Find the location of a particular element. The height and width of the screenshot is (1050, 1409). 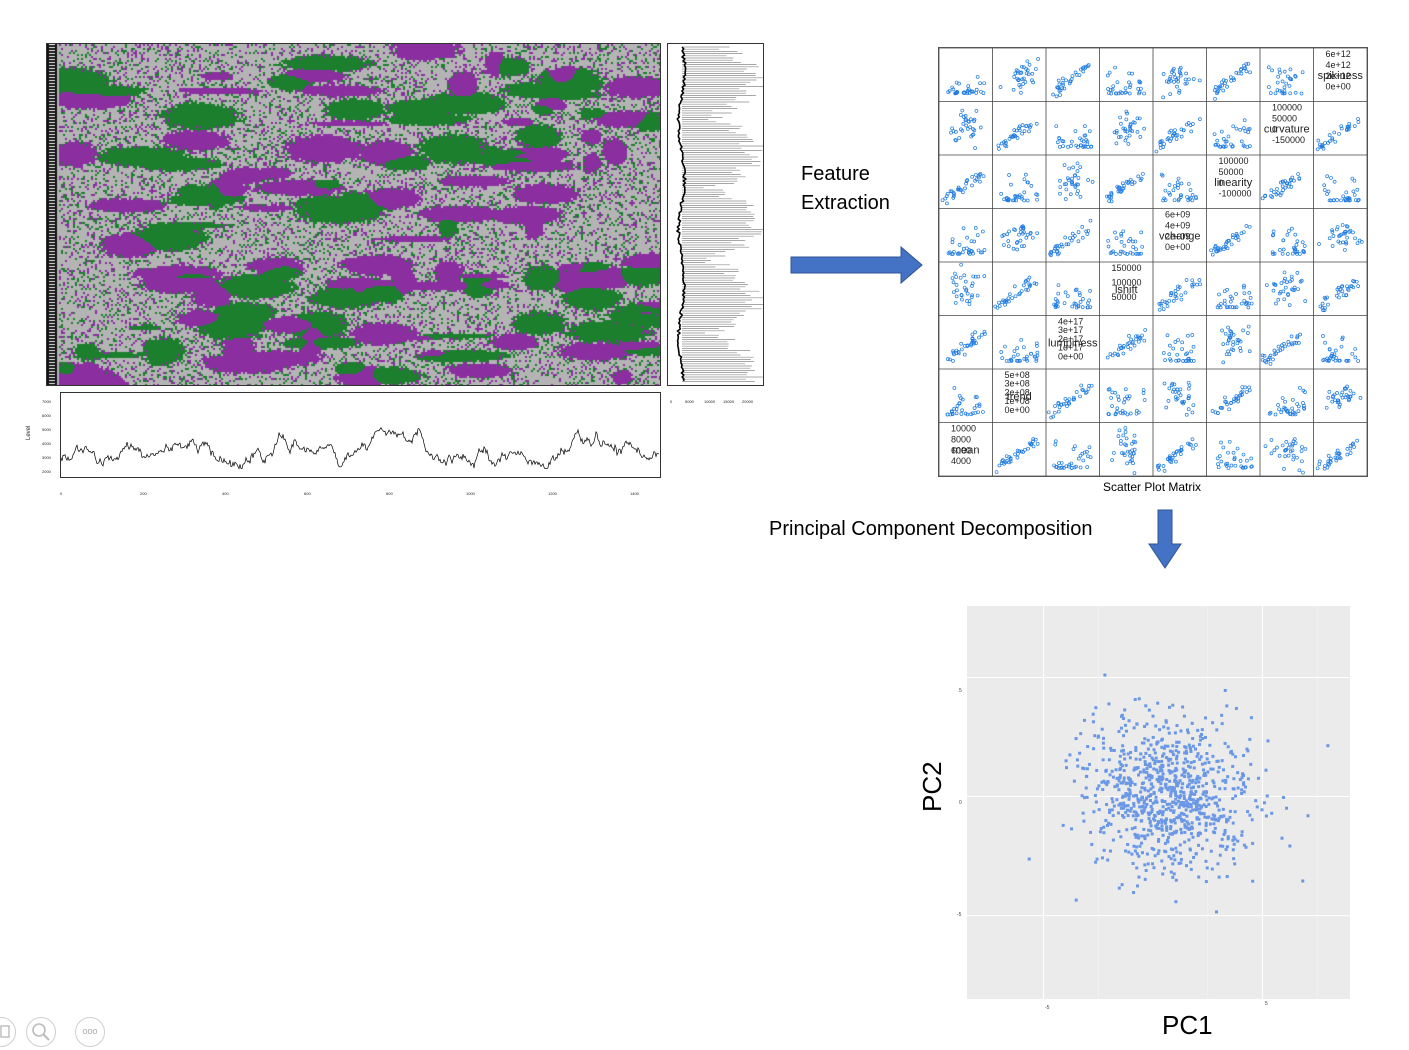

level-xtick: 1000 is located at coordinates (471, 493).